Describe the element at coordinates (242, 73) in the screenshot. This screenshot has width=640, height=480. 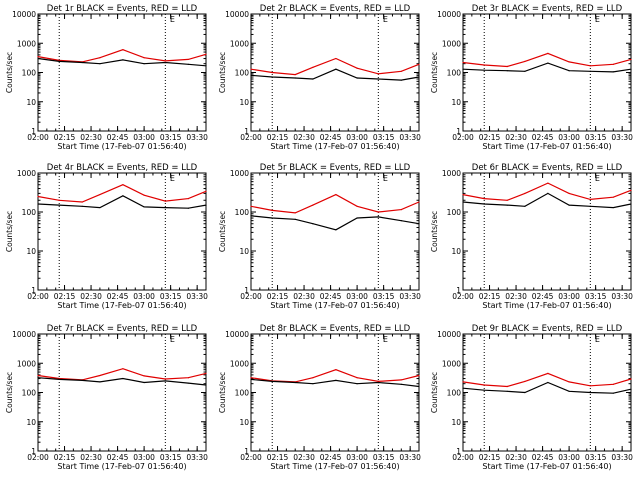
I see `y-tick-label: 100` at that location.